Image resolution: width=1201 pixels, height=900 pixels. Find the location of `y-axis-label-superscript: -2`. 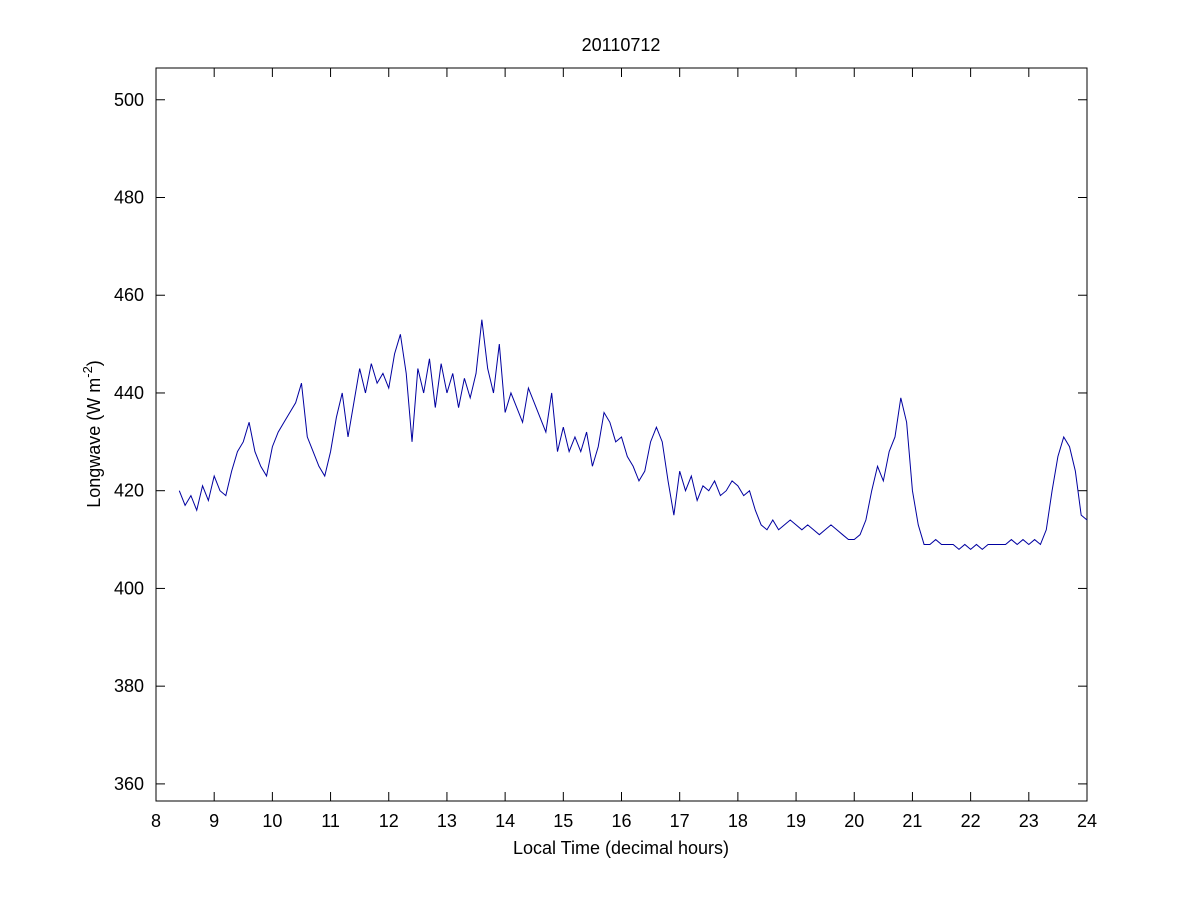

y-axis-label-superscript: -2 is located at coordinates (87, 372).